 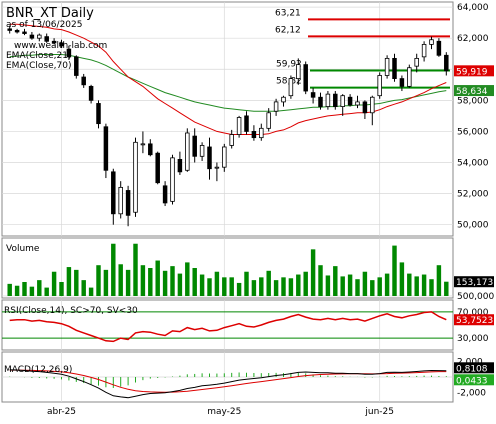 I want to click on price-tick-label: 58,000, so click(x=473, y=101).